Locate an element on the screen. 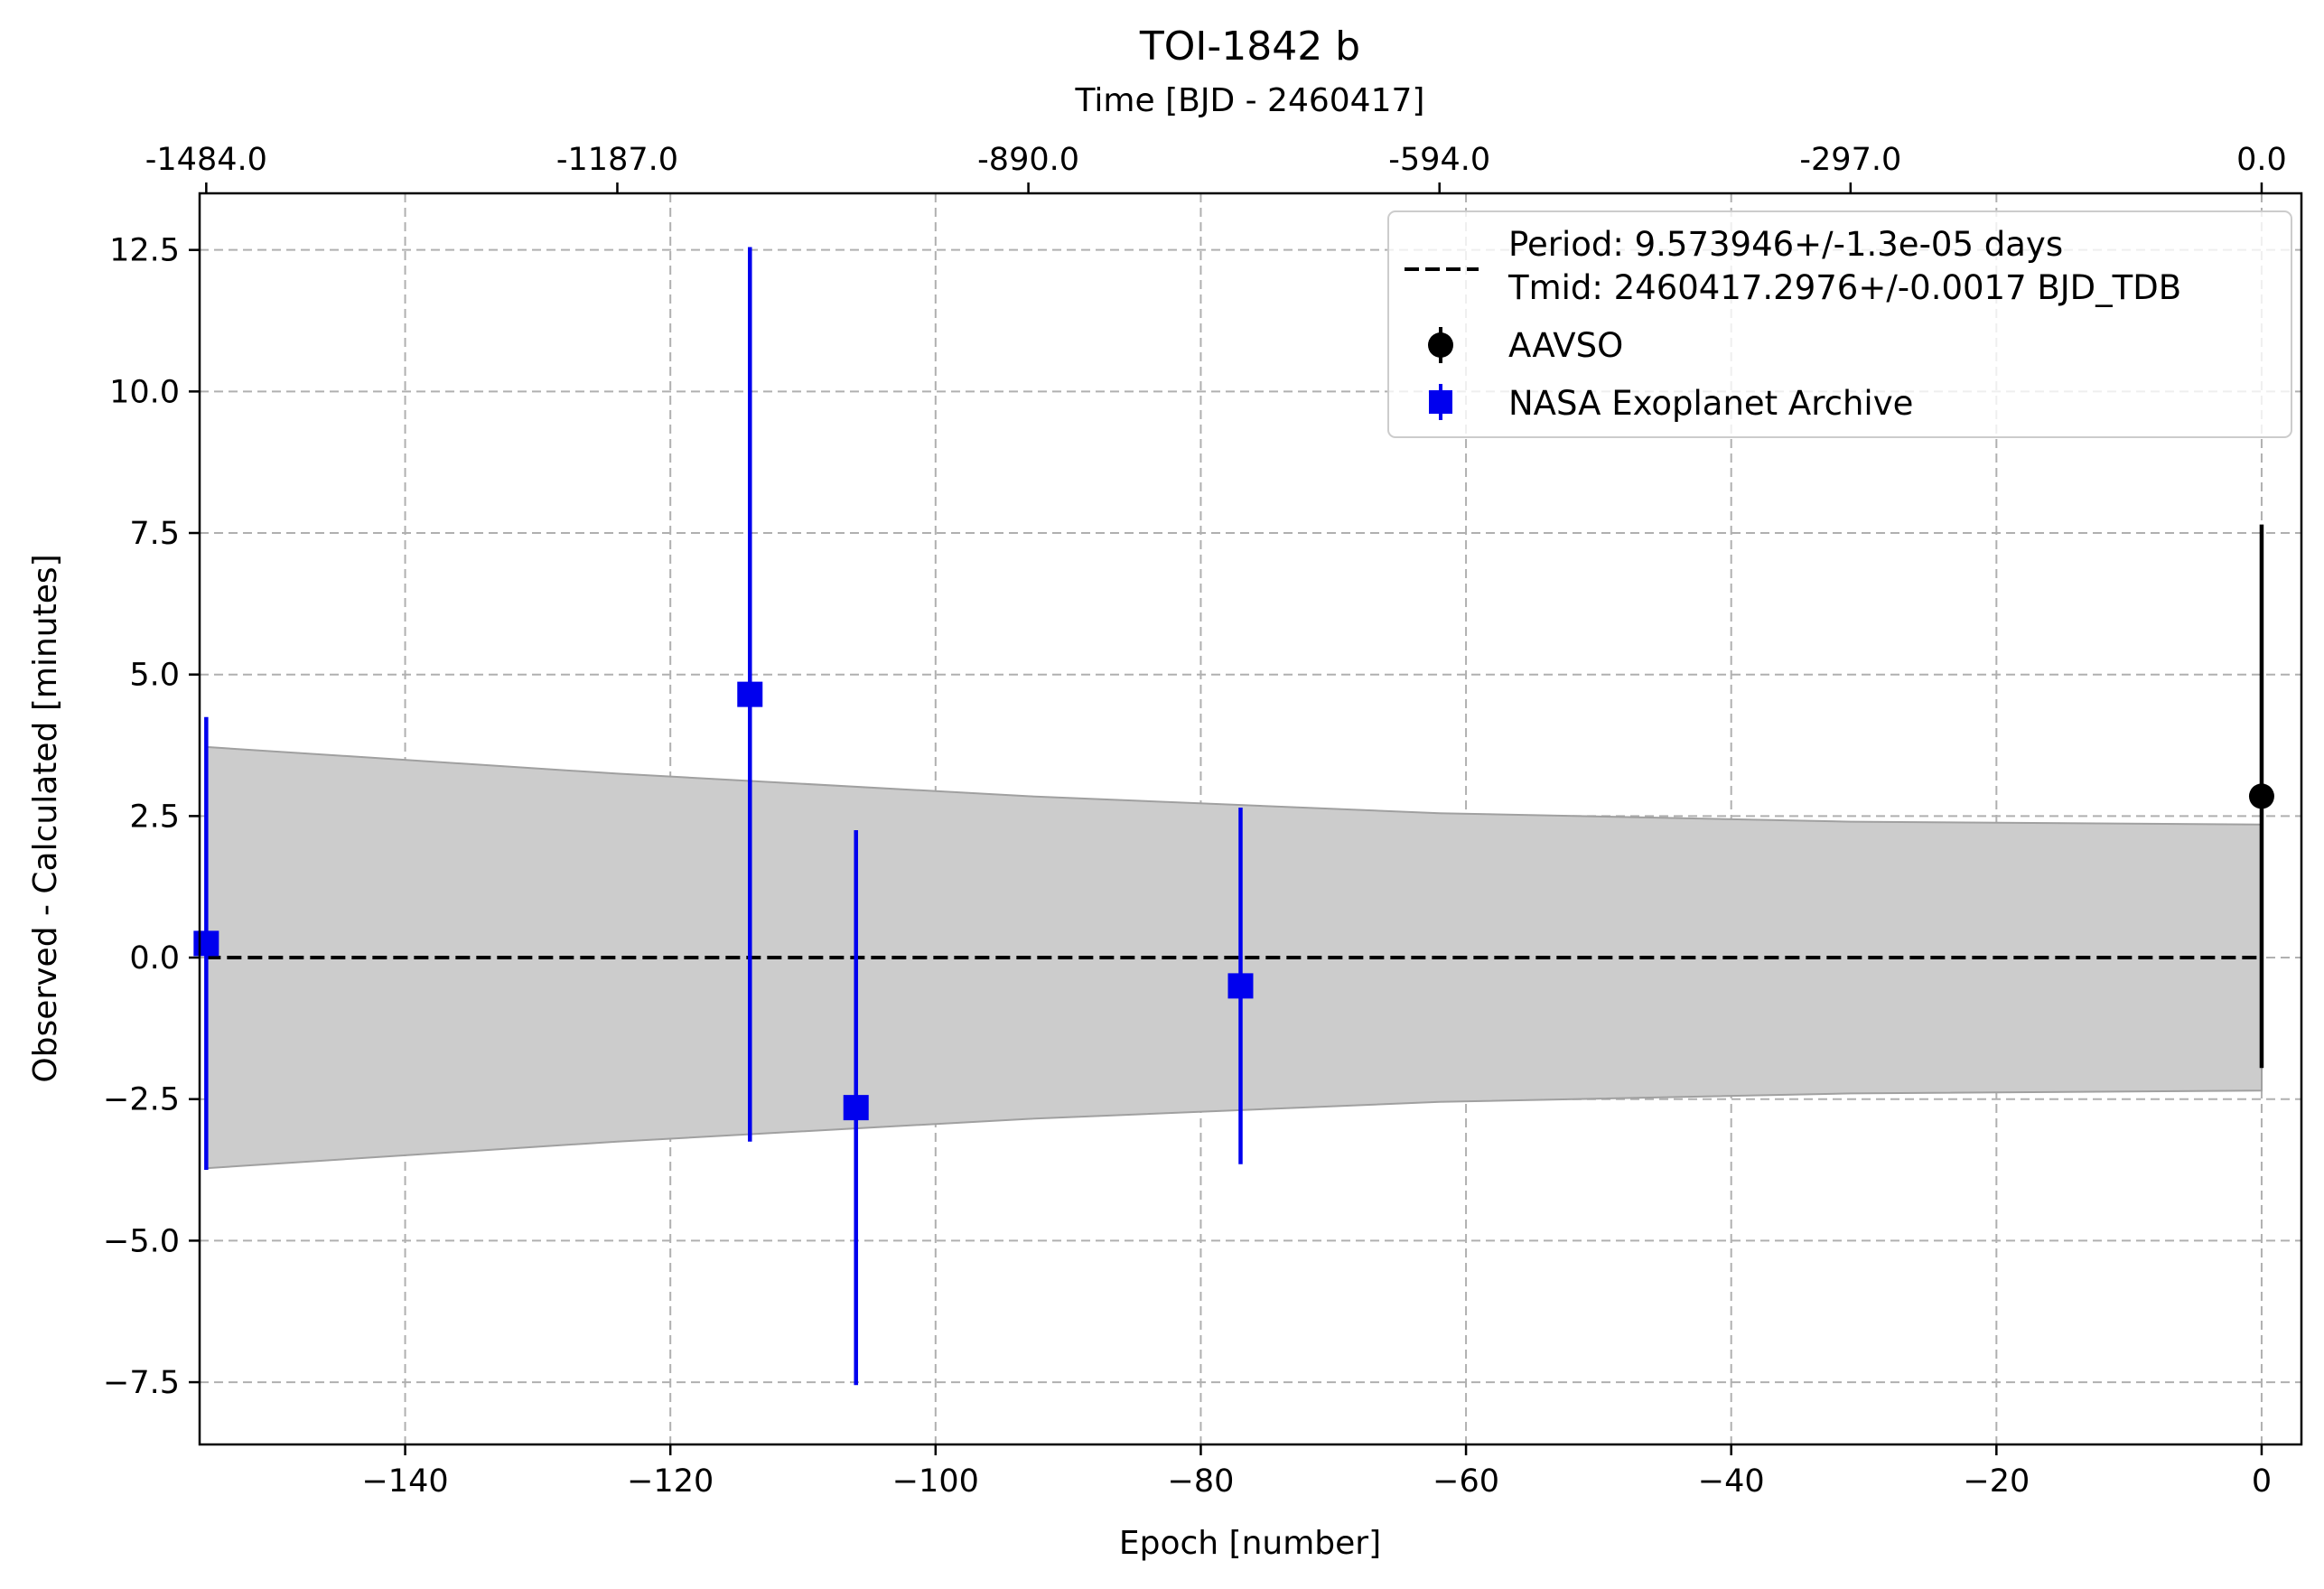  y-tick-label: 5.0 is located at coordinates (154, 676).